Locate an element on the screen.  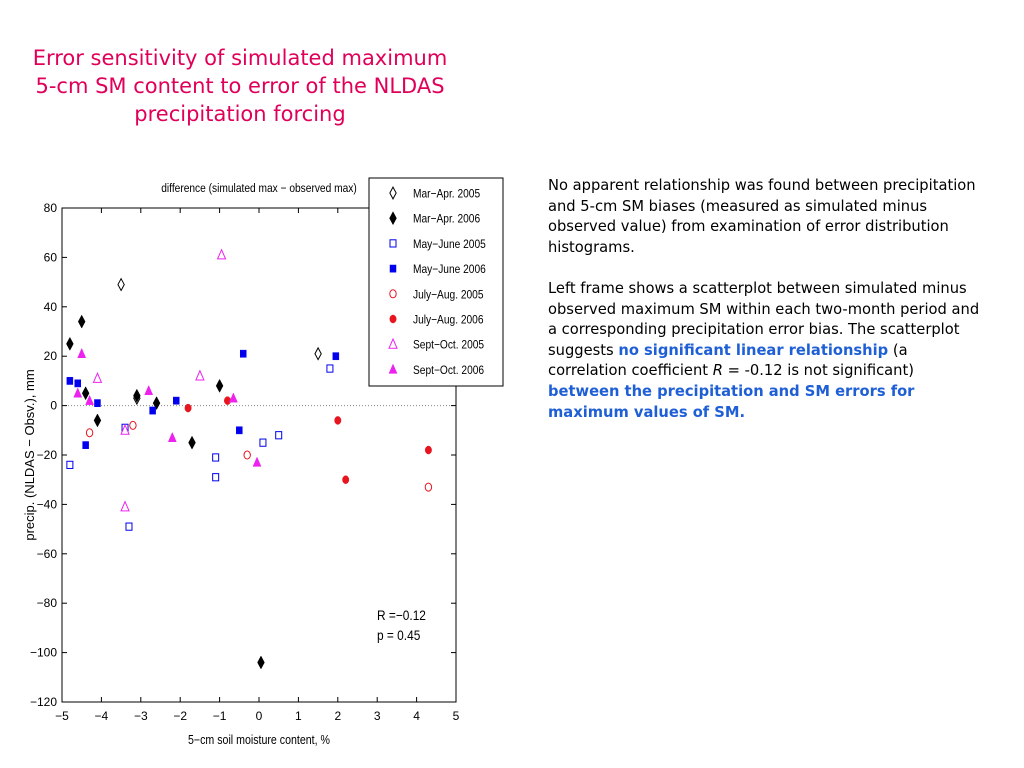
paragraph-2-part-2: (a correlation coefficient is located at coordinates (728, 360).